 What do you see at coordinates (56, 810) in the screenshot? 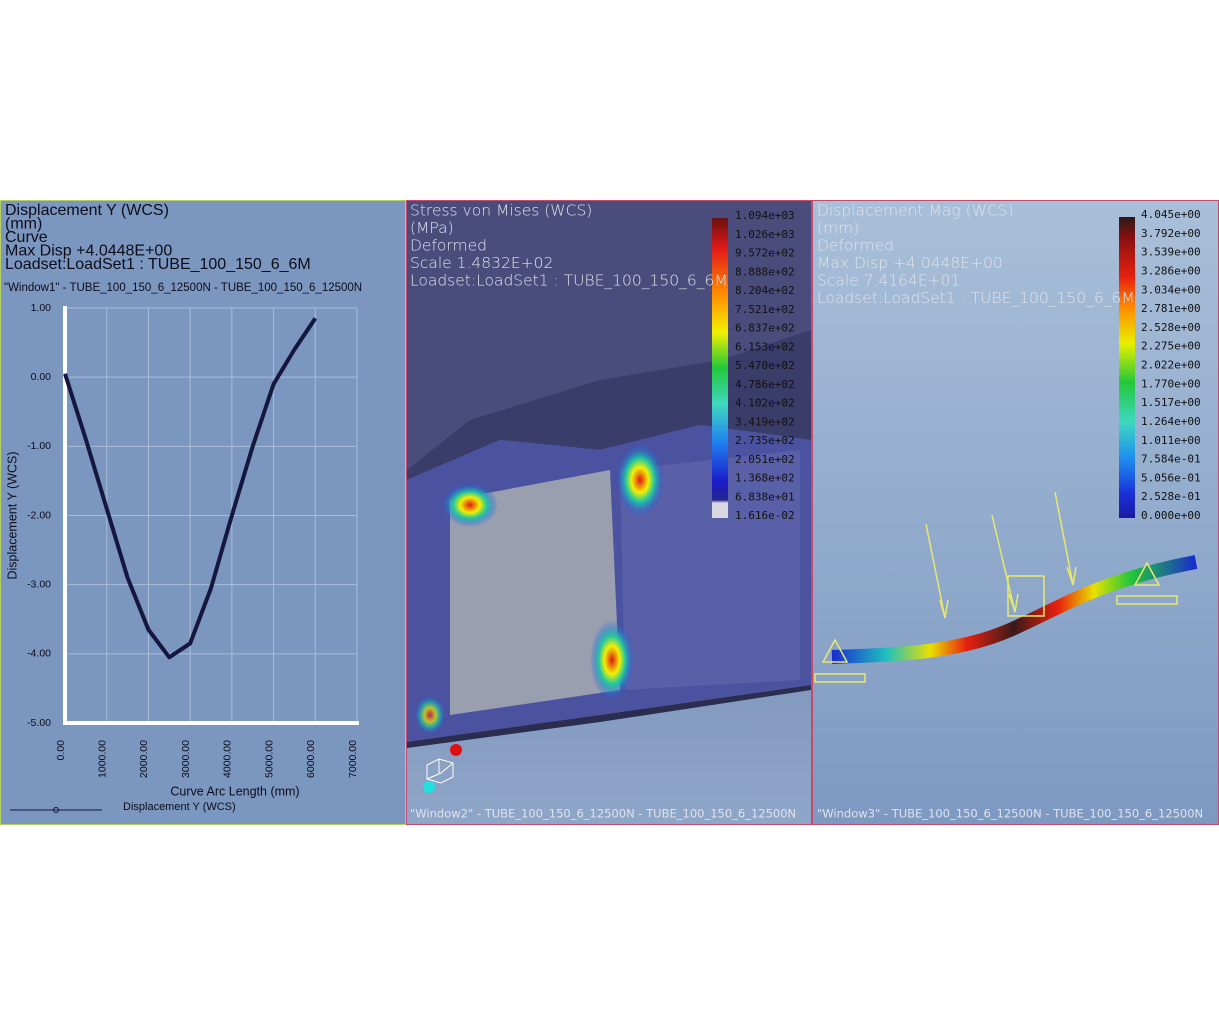
I see `legend-marker` at bounding box center [56, 810].